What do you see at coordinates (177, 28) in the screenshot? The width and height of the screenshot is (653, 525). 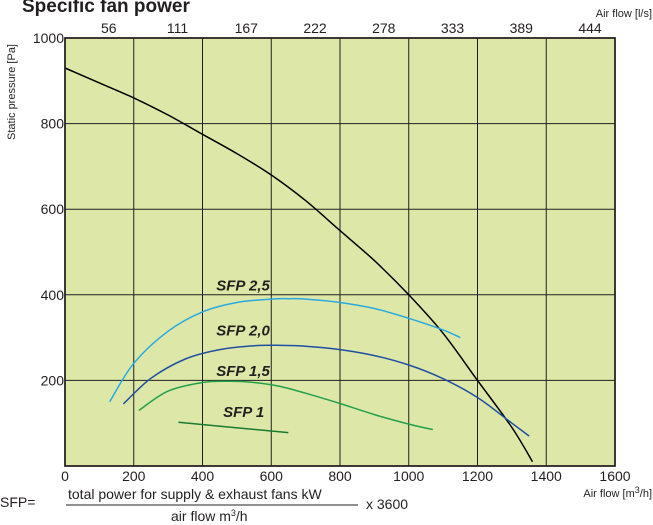 I see `x2-tick-label: 111` at bounding box center [177, 28].